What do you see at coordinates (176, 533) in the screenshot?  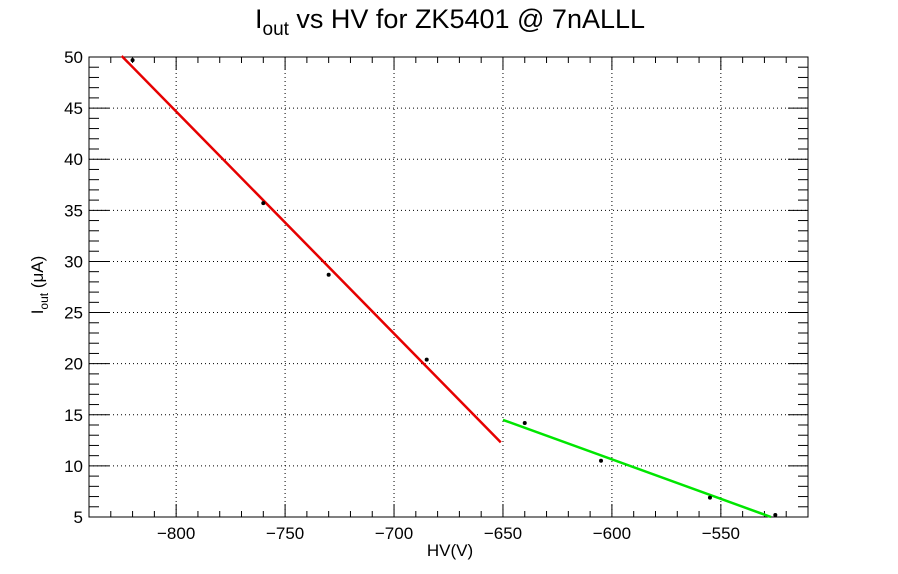 I see `x-tick-label: −800` at bounding box center [176, 533].